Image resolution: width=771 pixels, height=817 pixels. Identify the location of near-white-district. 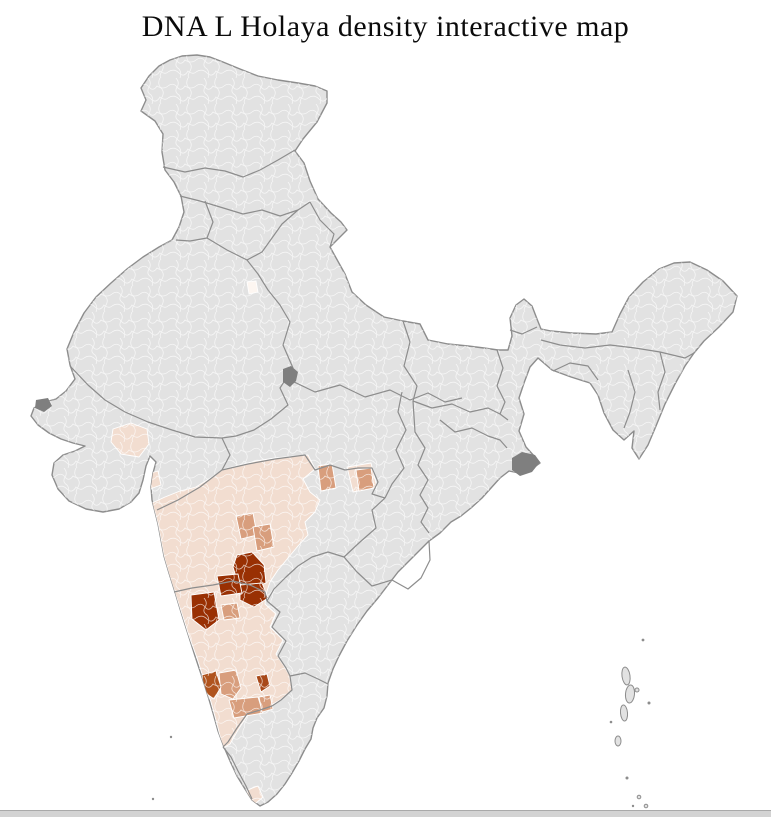
(252, 287).